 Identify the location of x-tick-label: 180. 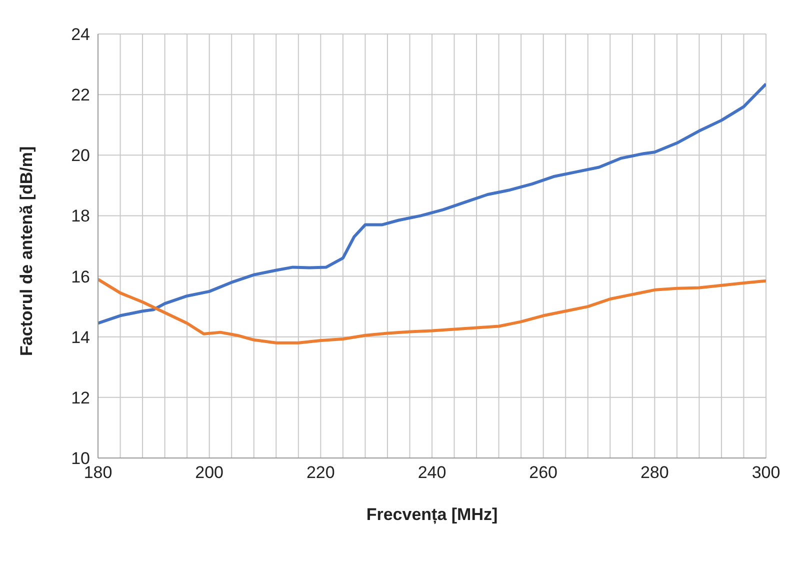
(98, 472).